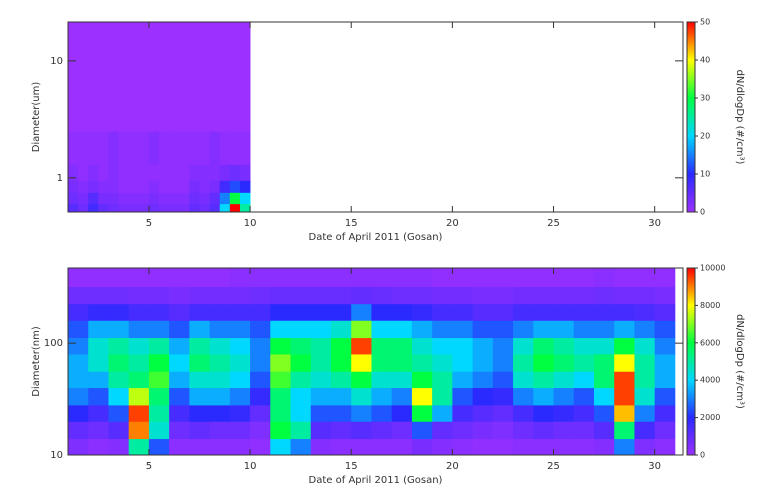 The image size is (772, 501). What do you see at coordinates (553, 223) in the screenshot?
I see `x-tick-label: 25` at bounding box center [553, 223].